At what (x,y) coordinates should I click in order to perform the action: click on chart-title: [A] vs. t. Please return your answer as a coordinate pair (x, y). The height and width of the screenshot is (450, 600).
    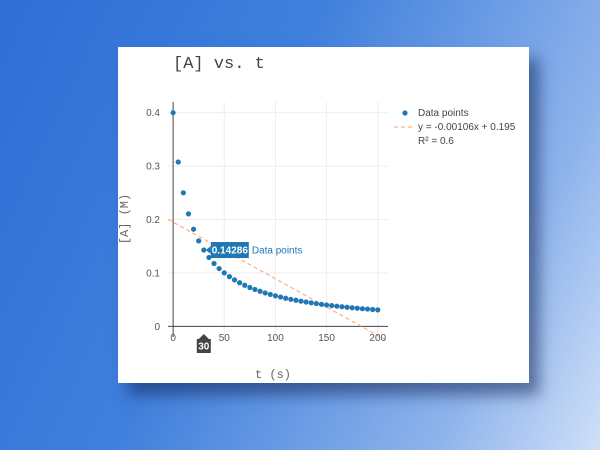
    Looking at the image, I should click on (219, 64).